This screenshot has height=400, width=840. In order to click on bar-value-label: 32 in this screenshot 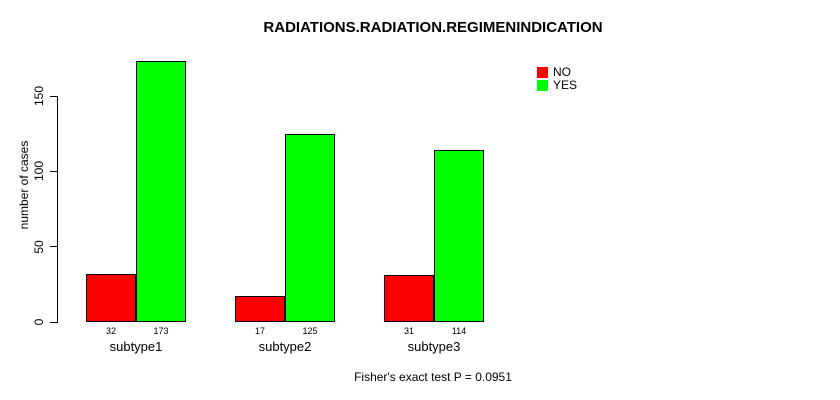, I will do `click(110, 331)`.